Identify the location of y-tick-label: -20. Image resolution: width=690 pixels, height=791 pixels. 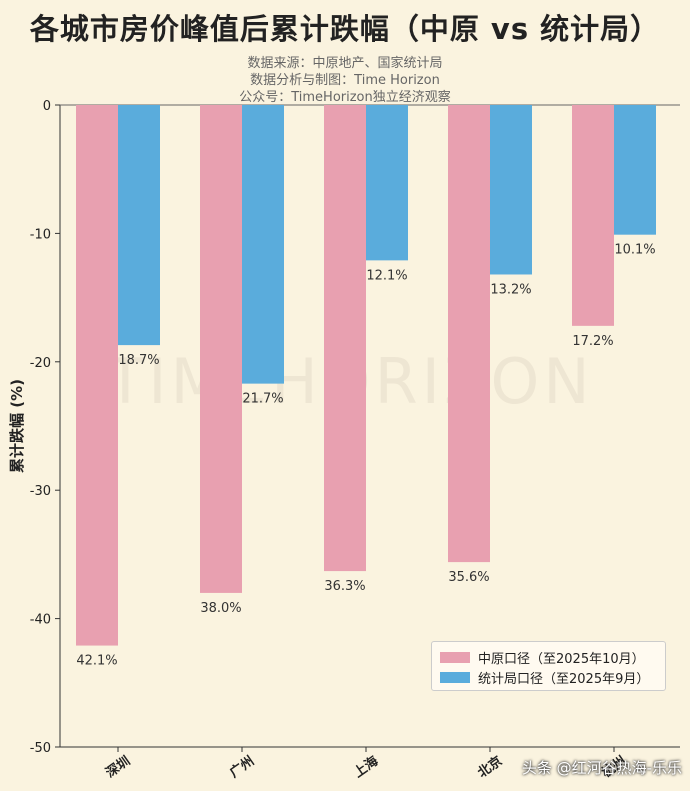
(40, 363).